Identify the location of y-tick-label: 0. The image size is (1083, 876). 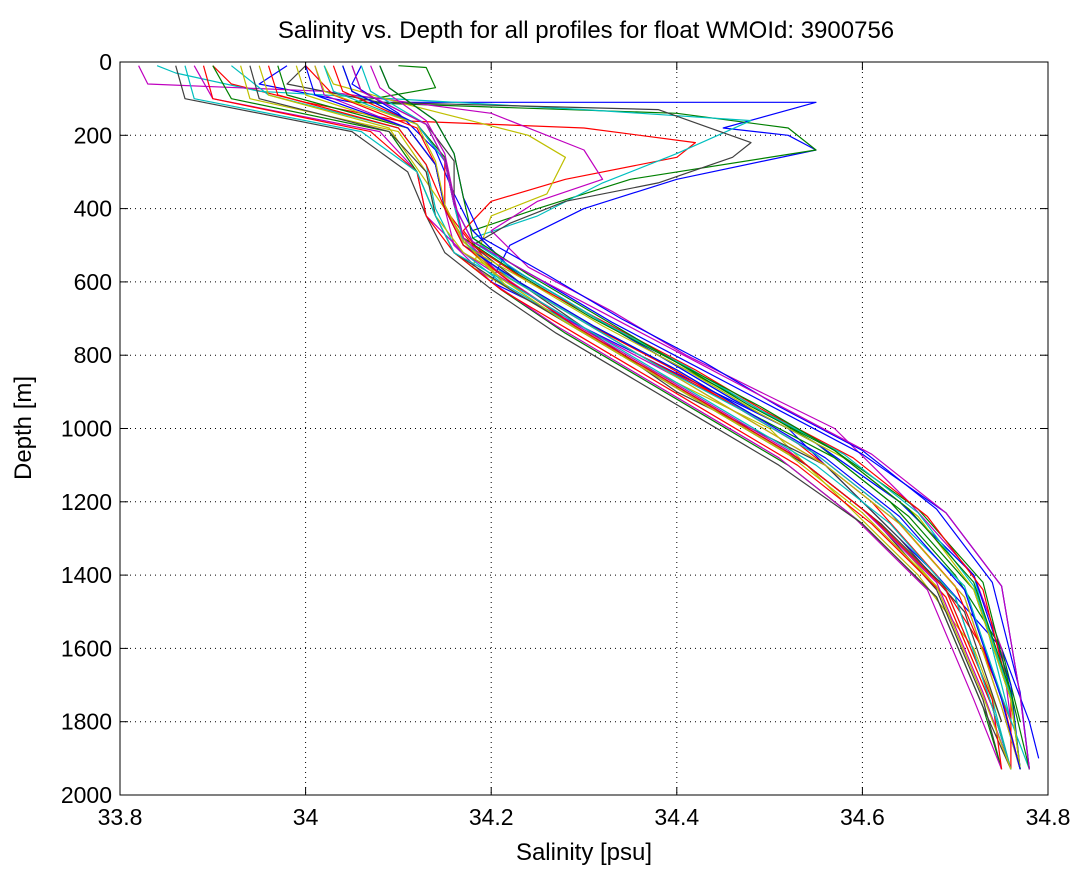
(105, 62).